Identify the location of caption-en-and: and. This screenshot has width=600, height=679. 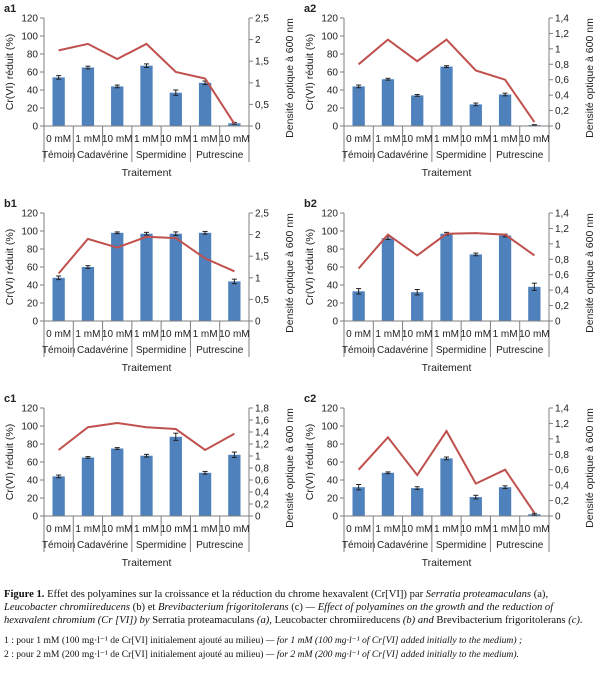
(425, 621).